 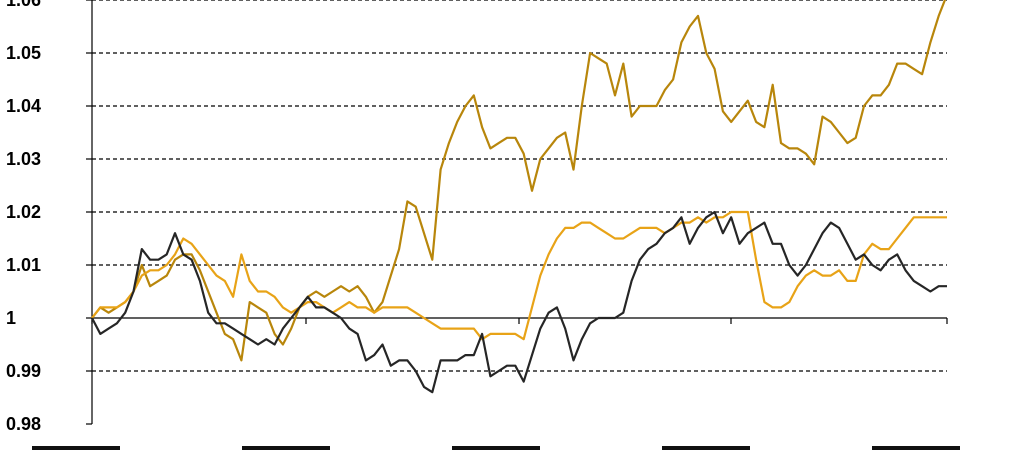 I want to click on y-tick-label: 0.98, so click(x=23, y=424).